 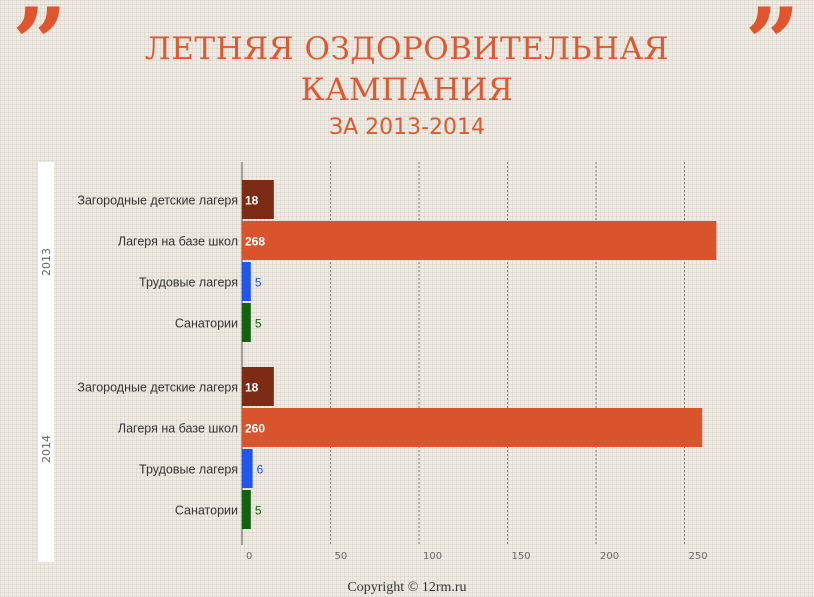 What do you see at coordinates (46, 262) in the screenshot?
I see `group-label-2013: 2013` at bounding box center [46, 262].